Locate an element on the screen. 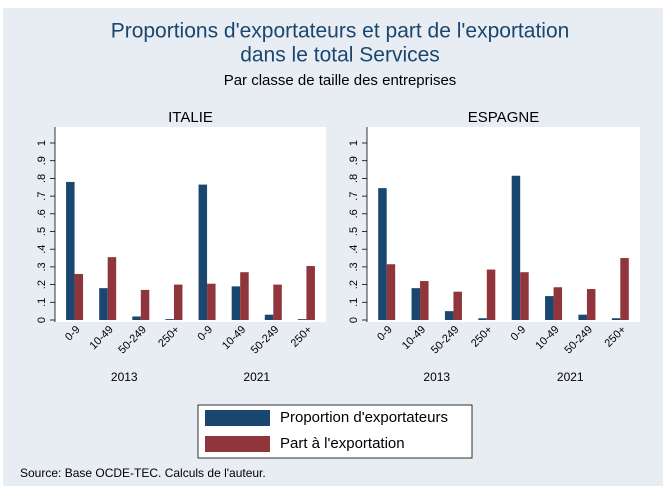  legend-label: Proportion d'exportateurs is located at coordinates (364, 417).